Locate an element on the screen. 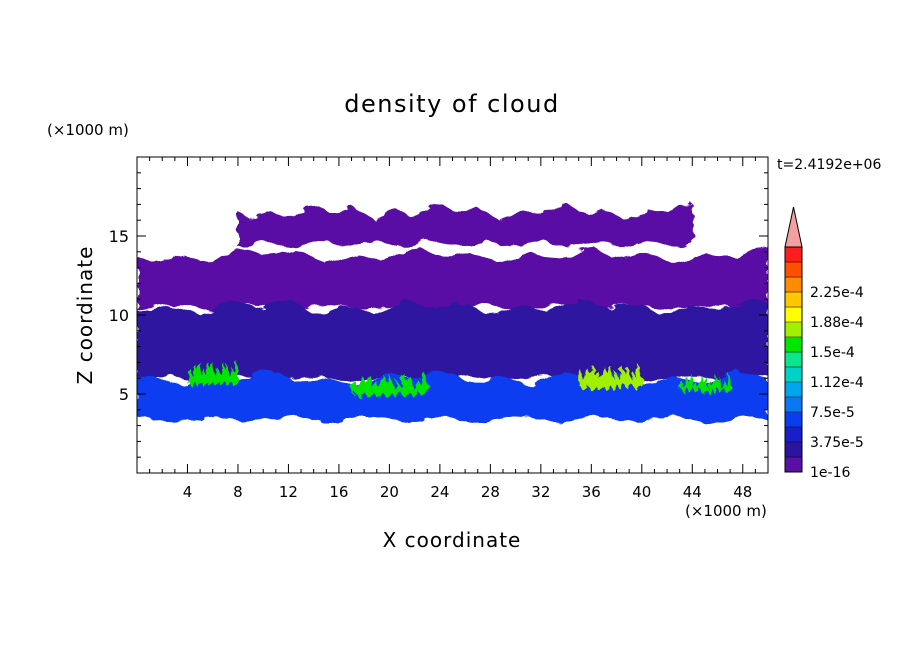  x-tick-label: 28 is located at coordinates (490, 492).